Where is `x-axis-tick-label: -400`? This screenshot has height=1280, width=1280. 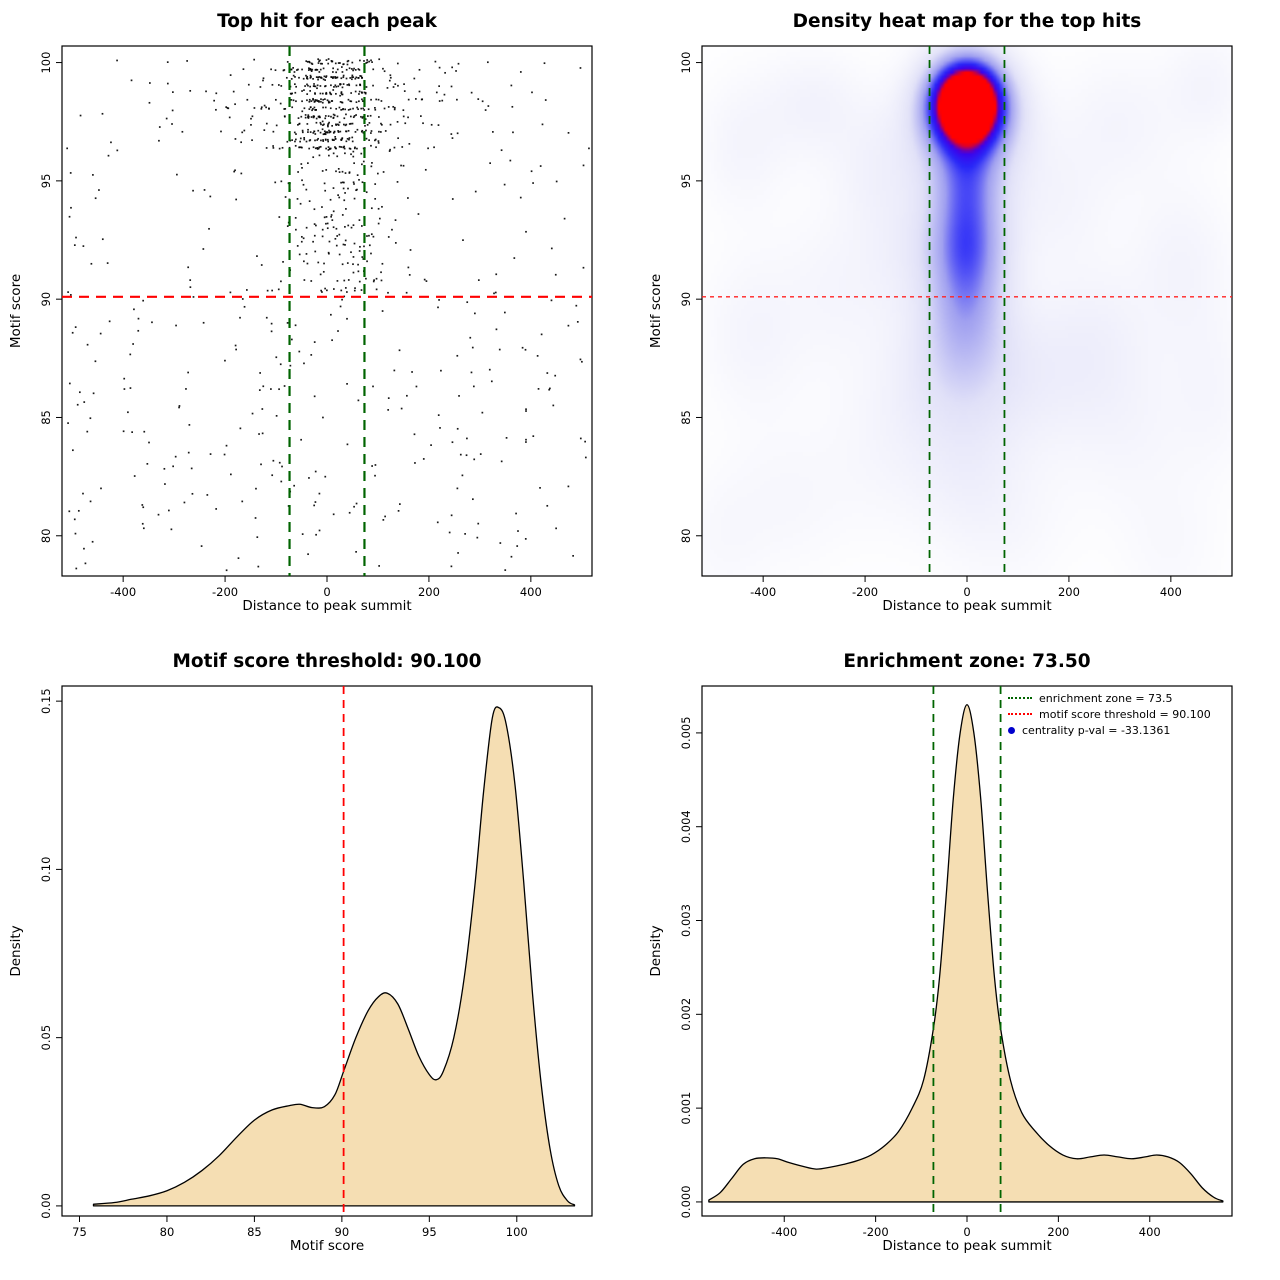
x-axis-tick-label: -400 is located at coordinates (763, 592).